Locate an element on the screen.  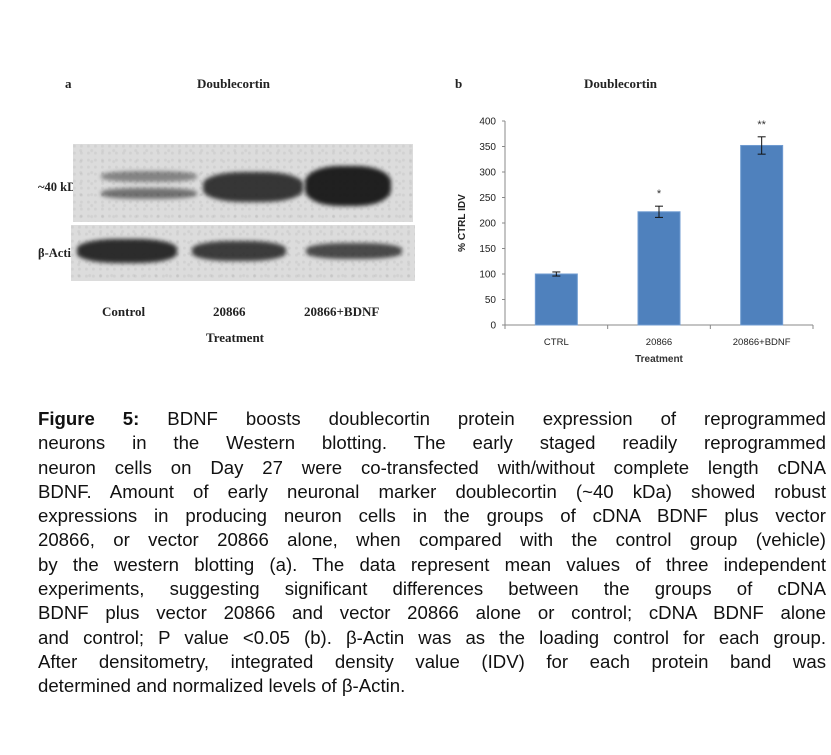
x-axis-label: Treatment is located at coordinates (659, 359).